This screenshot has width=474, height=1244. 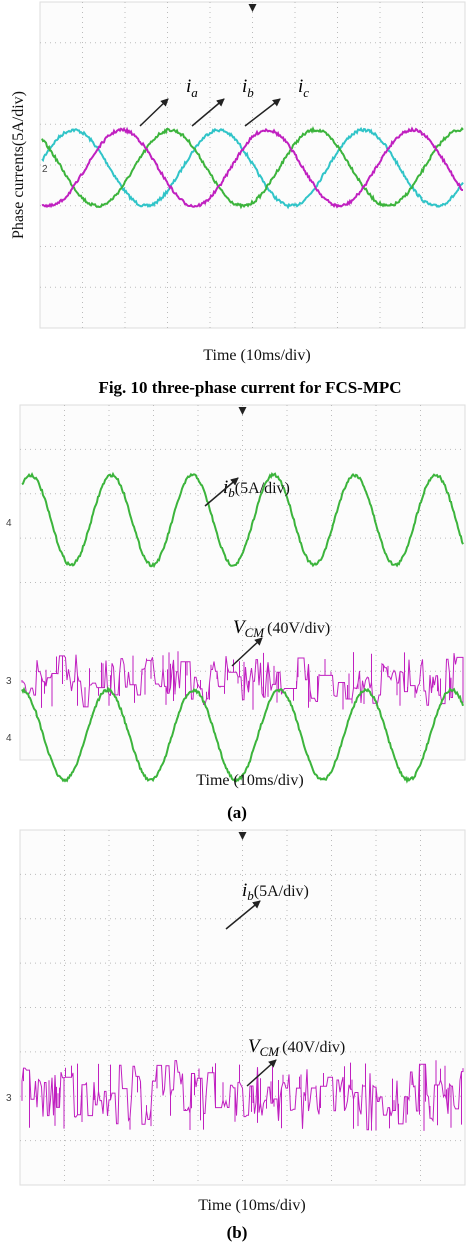 I want to click on channel-marker: 2, so click(x=45, y=169).